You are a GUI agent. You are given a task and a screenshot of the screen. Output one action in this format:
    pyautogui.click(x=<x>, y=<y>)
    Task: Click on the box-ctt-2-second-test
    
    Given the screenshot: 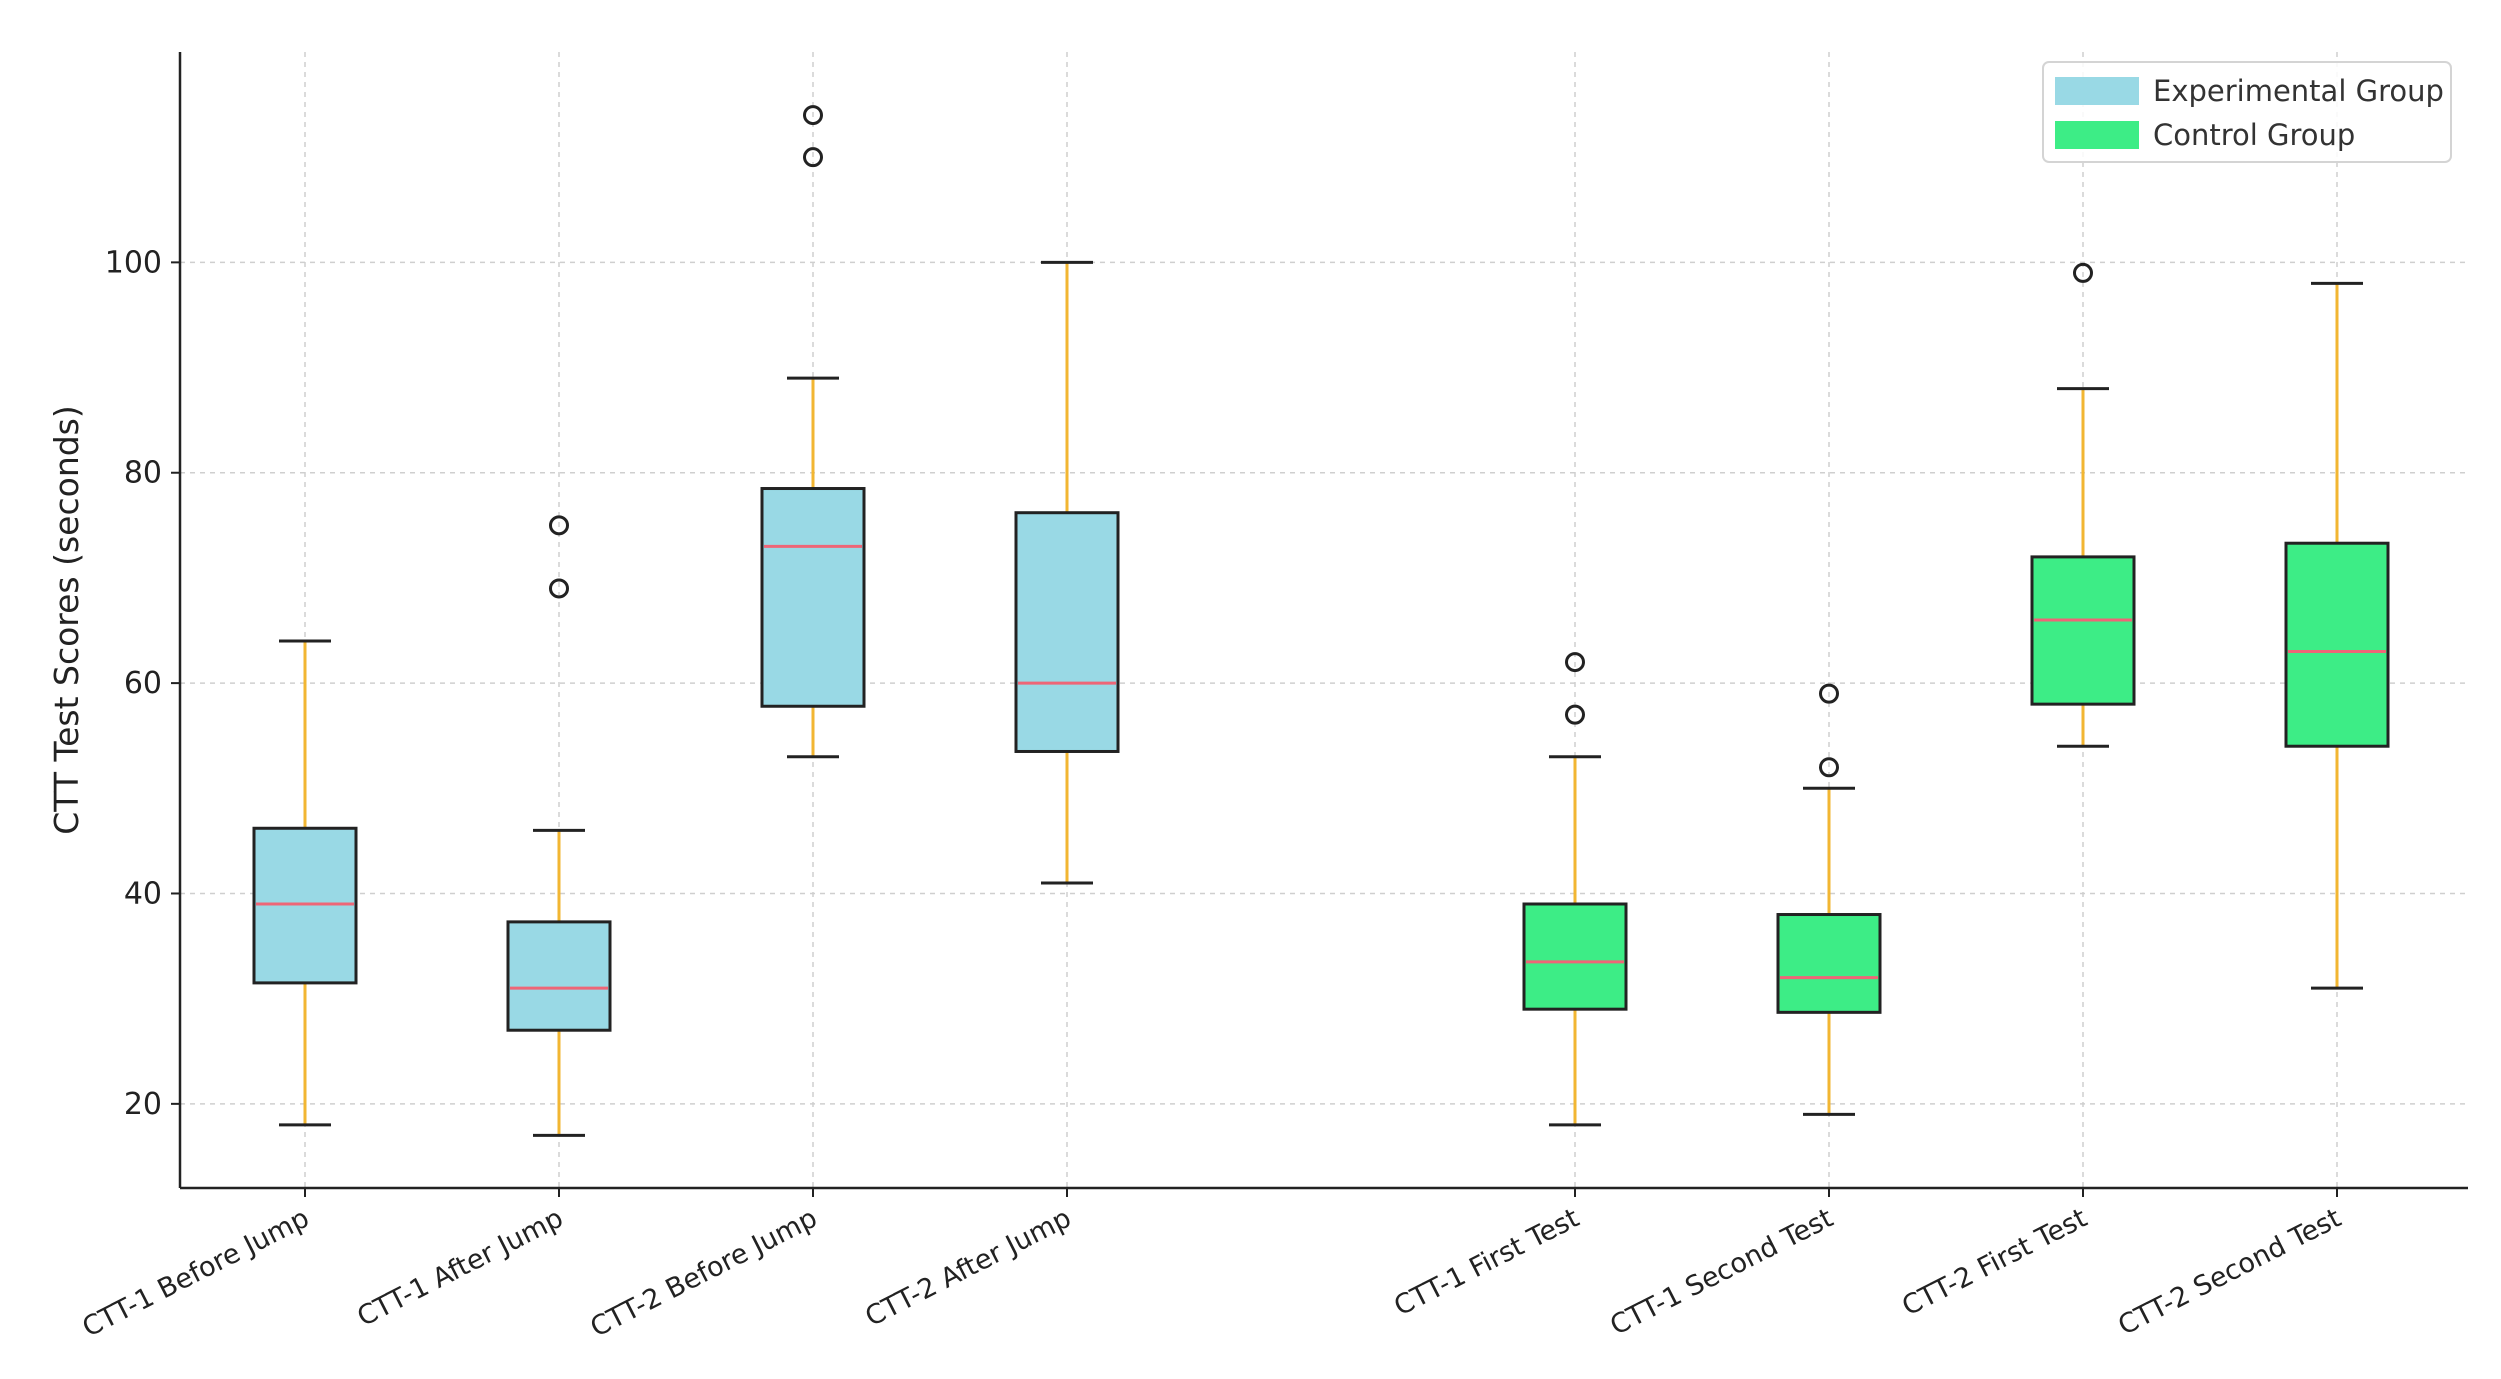 What is the action you would take?
    pyautogui.click(x=2337, y=635)
    